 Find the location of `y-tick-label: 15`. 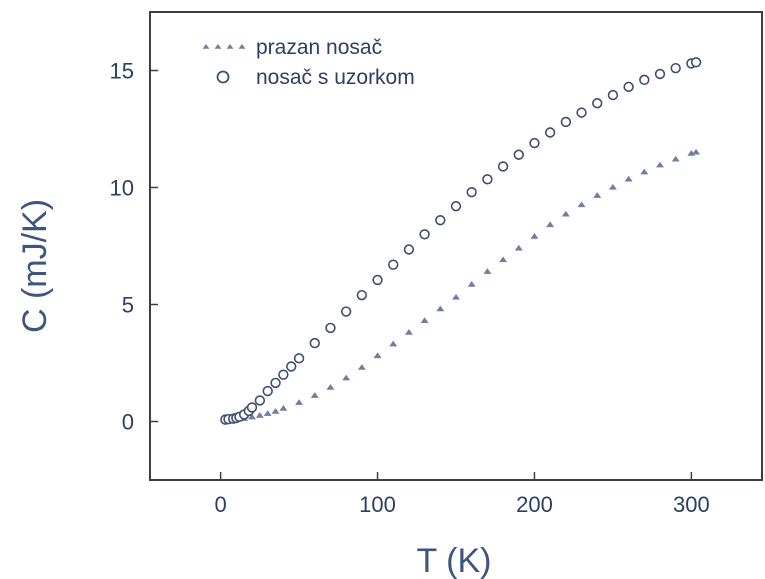

y-tick-label: 15 is located at coordinates (122, 71).